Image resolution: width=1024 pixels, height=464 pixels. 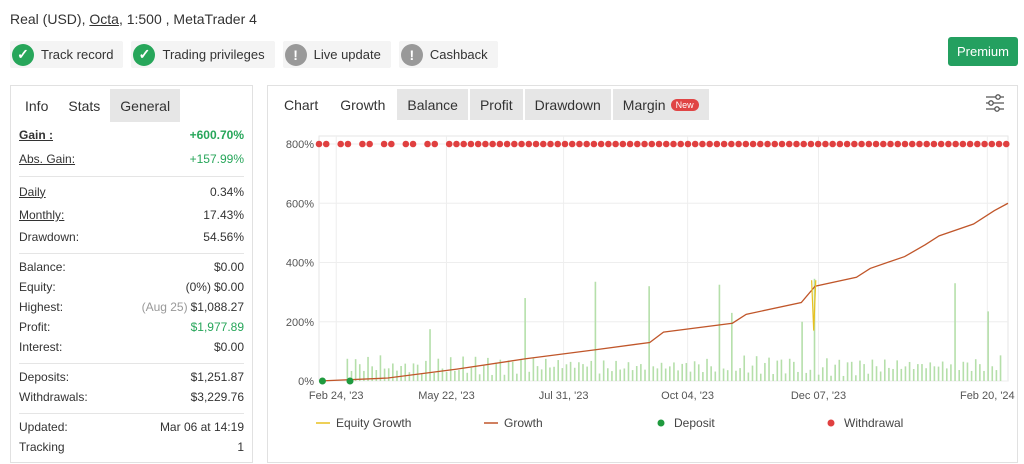 I want to click on x-tick-label: Feb 20, '24, so click(x=987, y=396).